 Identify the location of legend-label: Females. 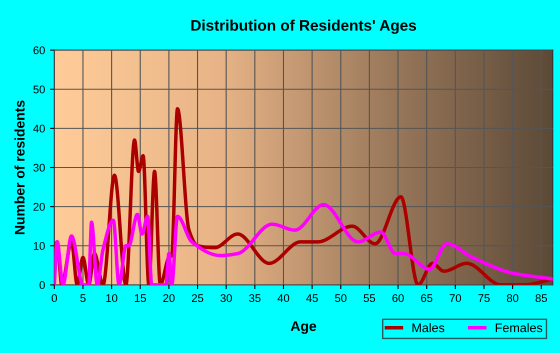
(519, 327).